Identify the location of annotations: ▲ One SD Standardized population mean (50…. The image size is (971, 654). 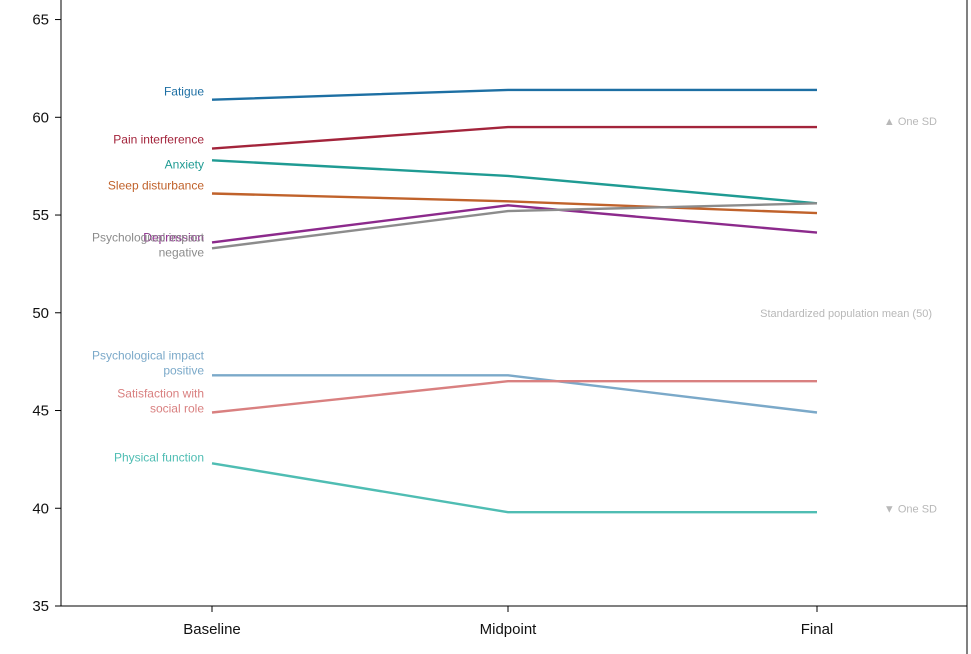
(848, 315).